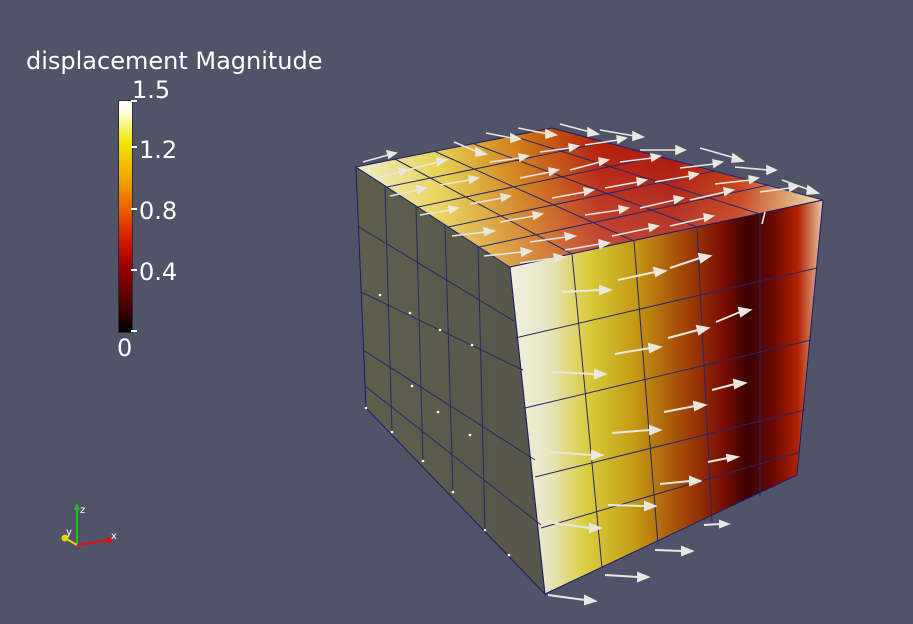 The height and width of the screenshot is (624, 913). What do you see at coordinates (158, 211) in the screenshot?
I see `tick-label-0-8: 0.8` at bounding box center [158, 211].